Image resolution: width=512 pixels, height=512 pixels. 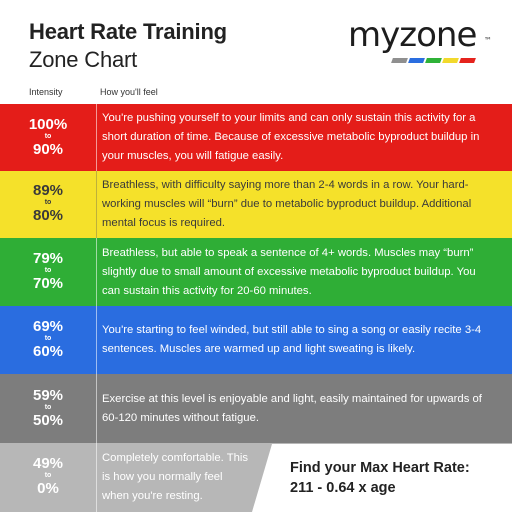 I want to click on myzone-logo: myzone ™, so click(x=420, y=43).